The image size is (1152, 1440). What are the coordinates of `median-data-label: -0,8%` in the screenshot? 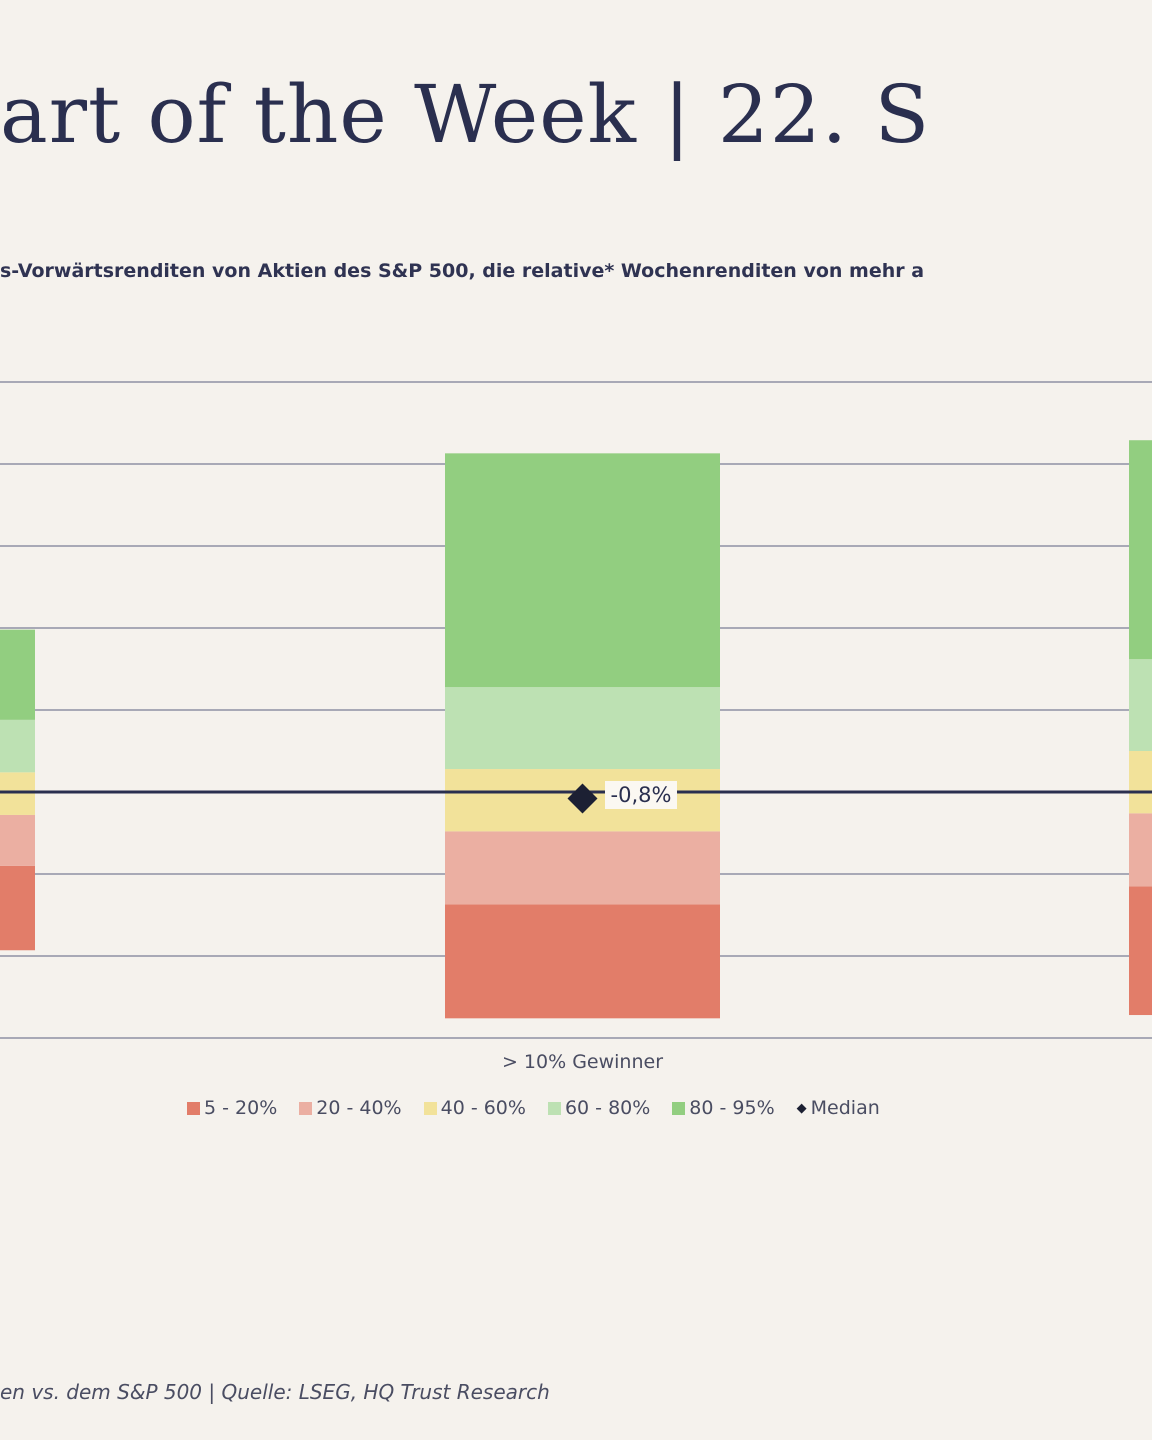 It's located at (641, 794).